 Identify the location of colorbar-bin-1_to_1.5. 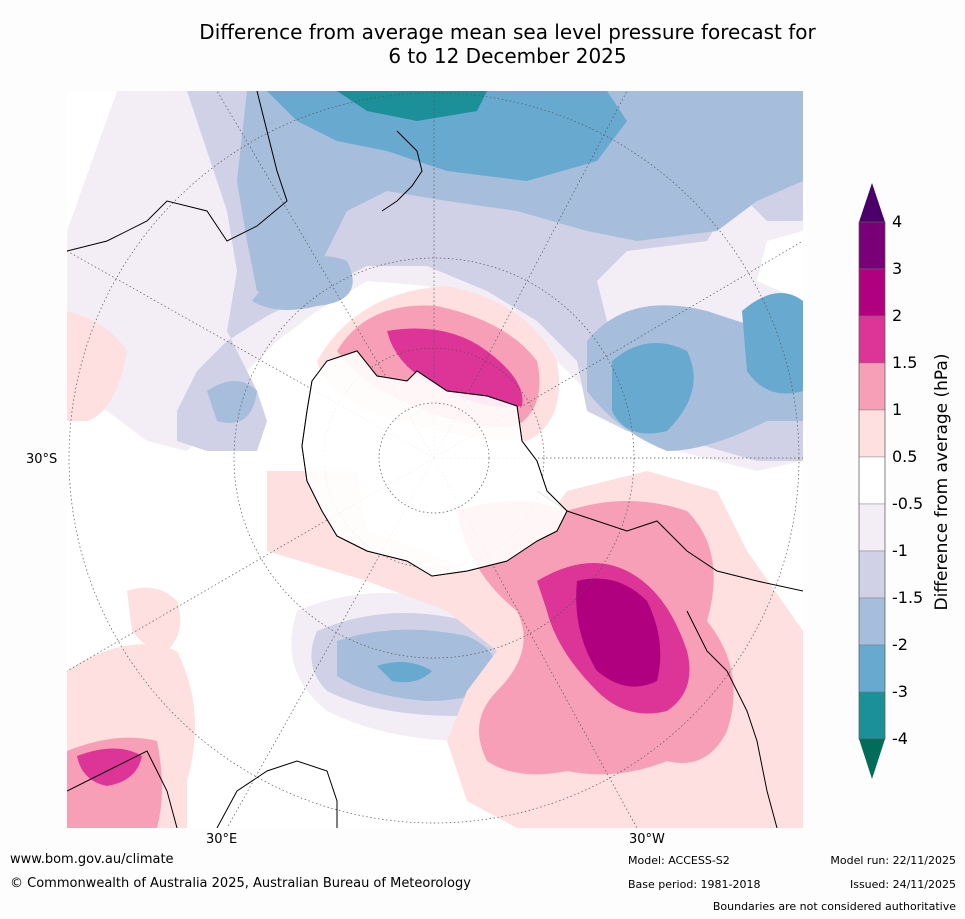
(872, 386).